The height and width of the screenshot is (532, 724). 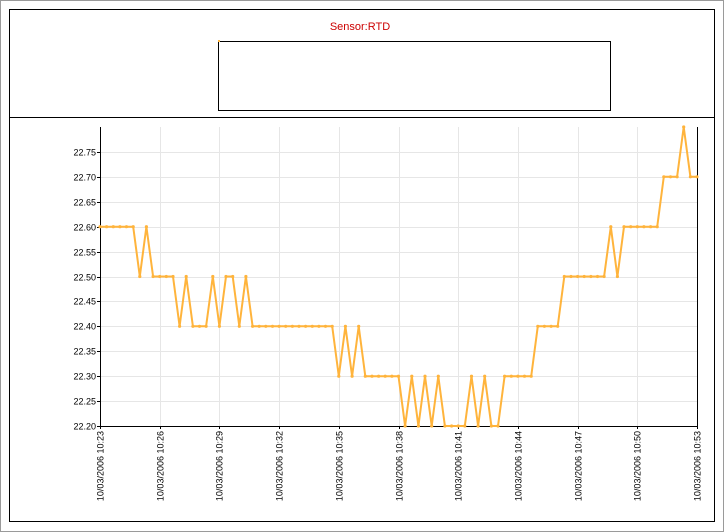 I want to click on x-tick-label: 10/03/2006 10:35, so click(x=340, y=466).